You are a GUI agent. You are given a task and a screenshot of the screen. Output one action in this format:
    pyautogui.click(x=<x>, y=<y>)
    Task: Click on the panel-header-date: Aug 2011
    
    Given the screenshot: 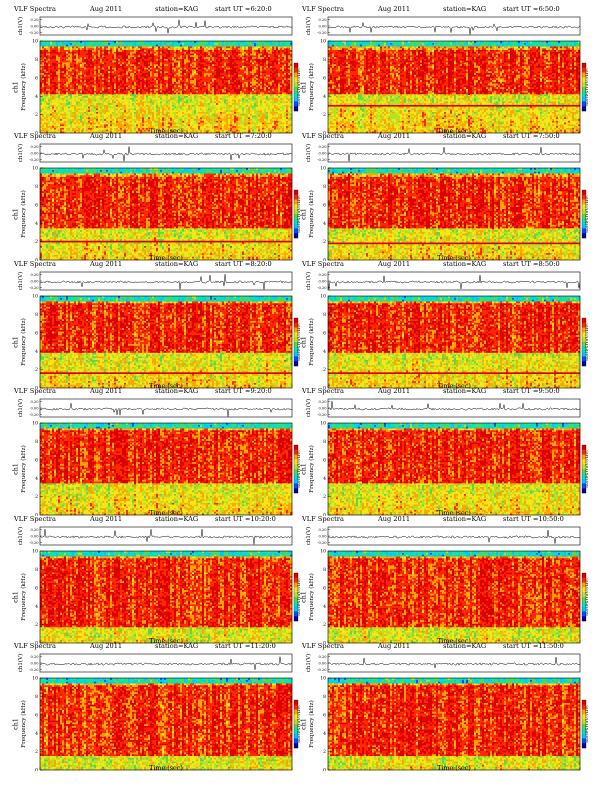 What is the action you would take?
    pyautogui.click(x=394, y=9)
    